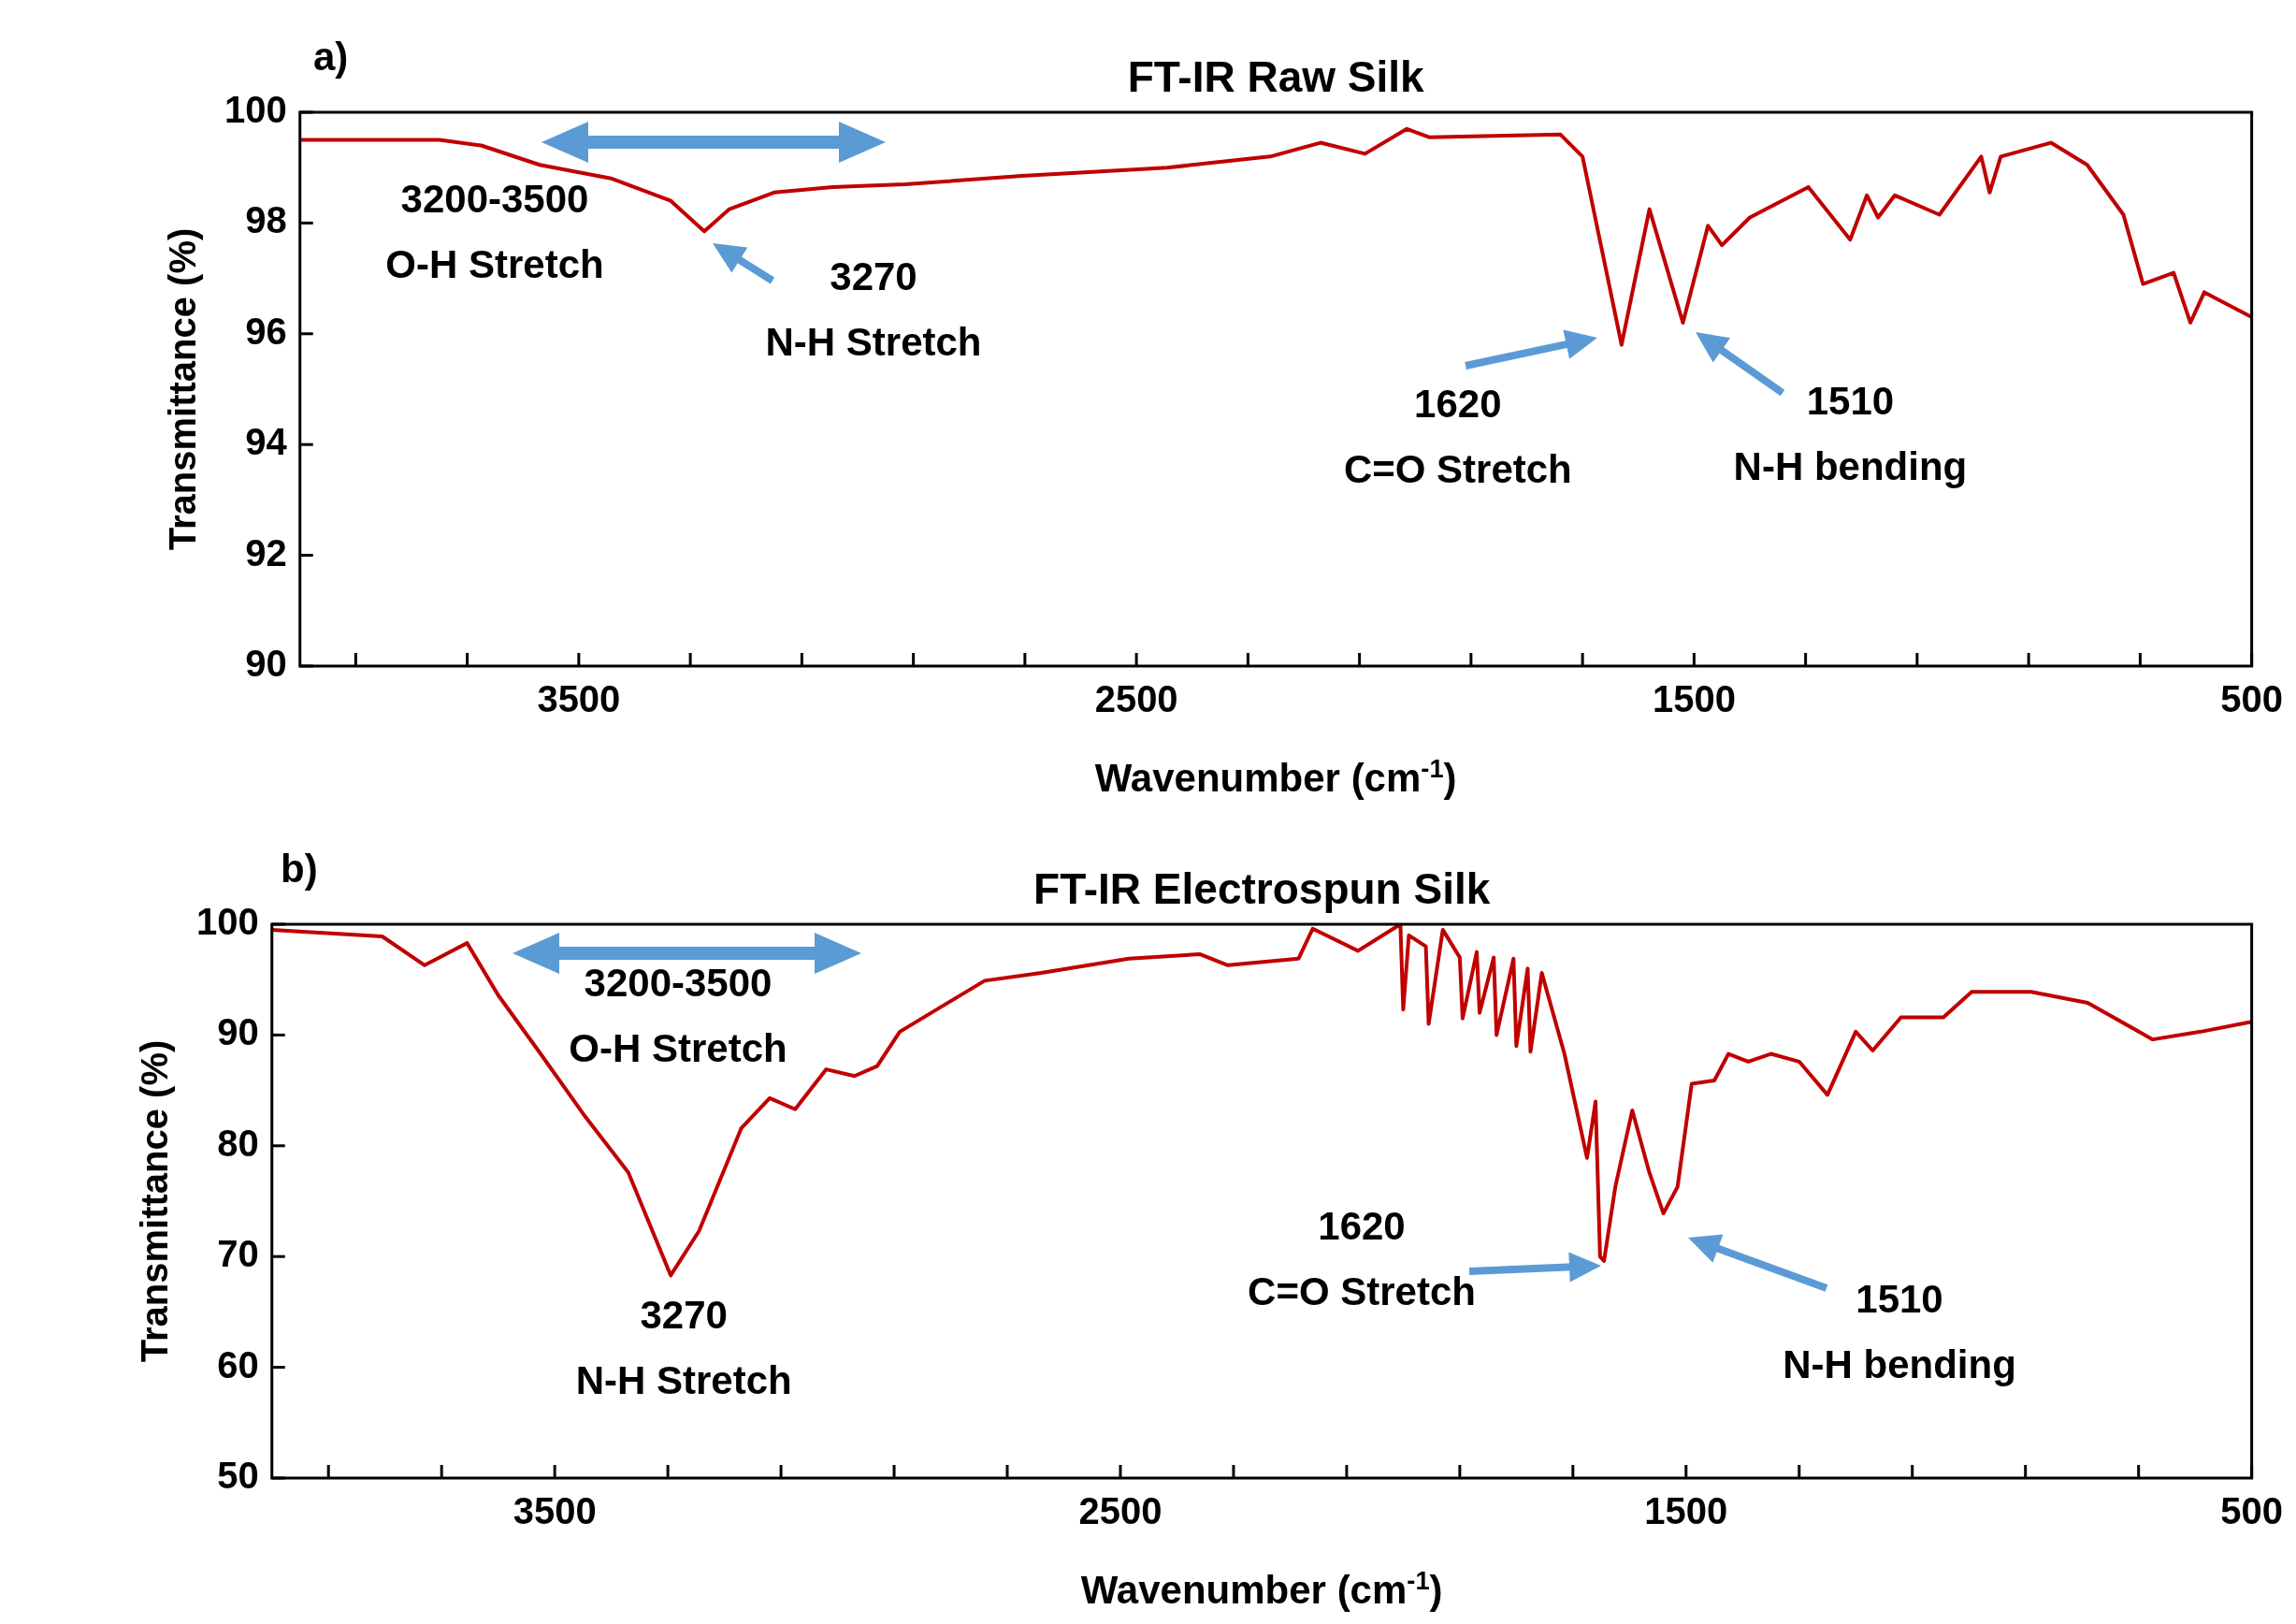 This screenshot has height=1624, width=2296. Describe the element at coordinates (1262, 888) in the screenshot. I see `chart-title: FT-IR Electrospun Silk` at that location.